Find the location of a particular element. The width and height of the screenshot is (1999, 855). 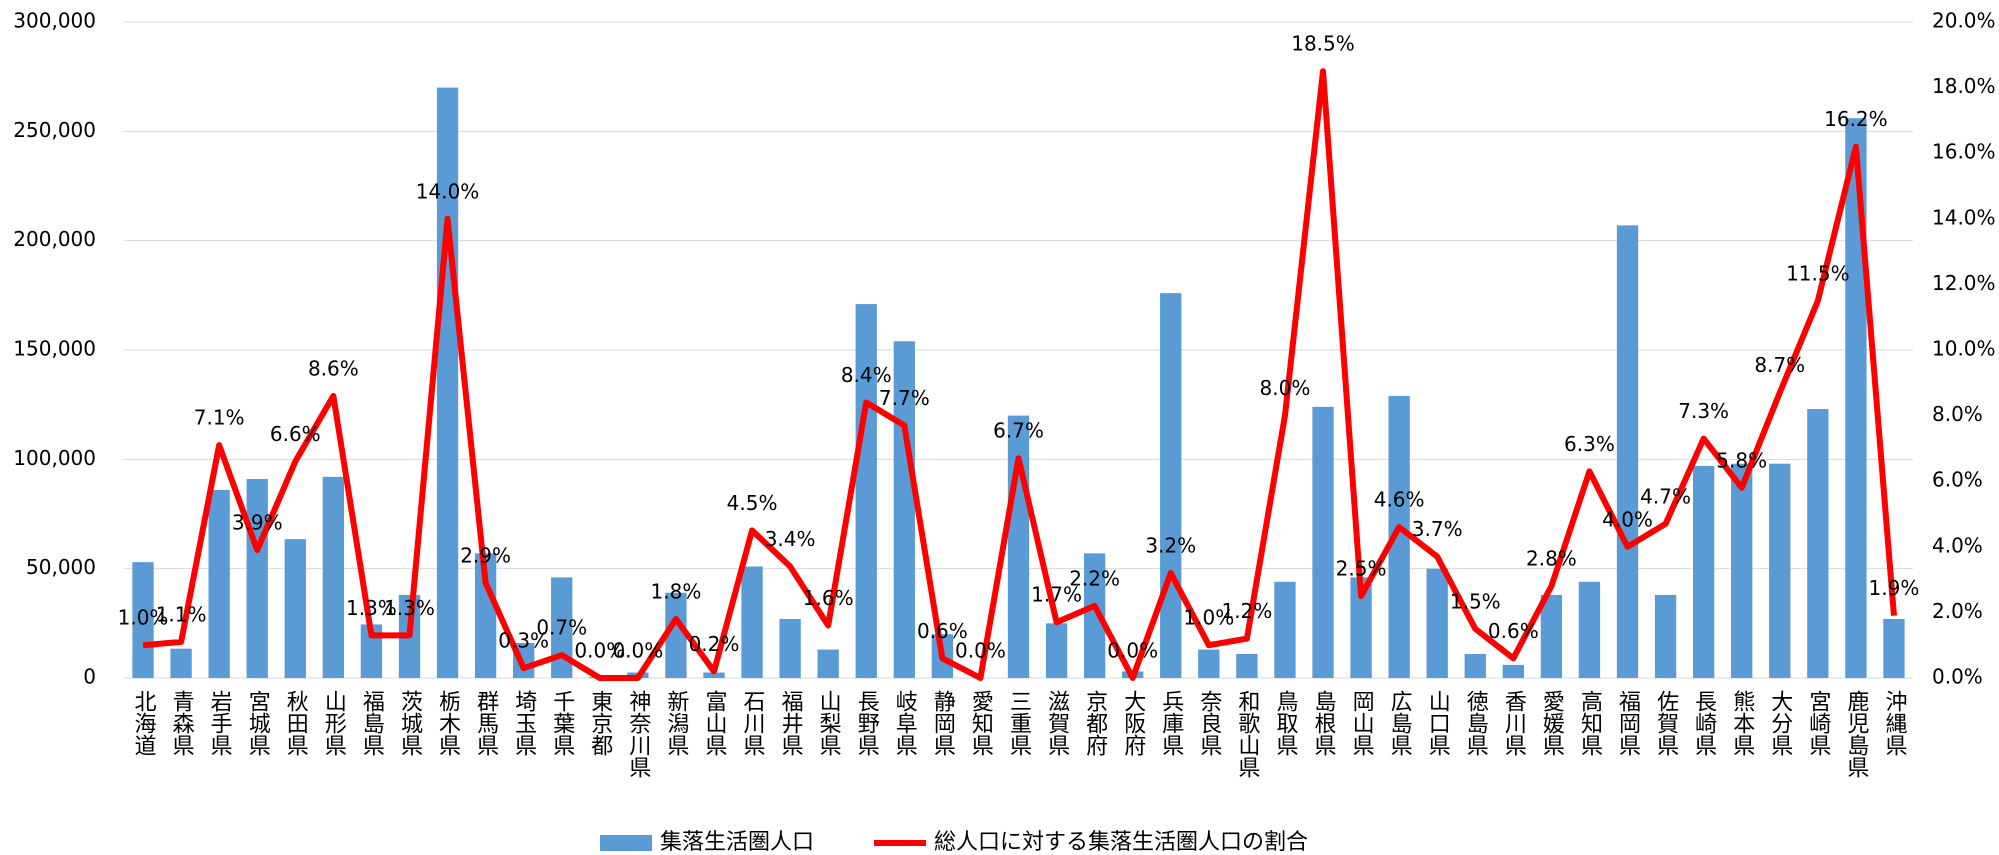

x-tick-label: 石川県 is located at coordinates (753, 723).